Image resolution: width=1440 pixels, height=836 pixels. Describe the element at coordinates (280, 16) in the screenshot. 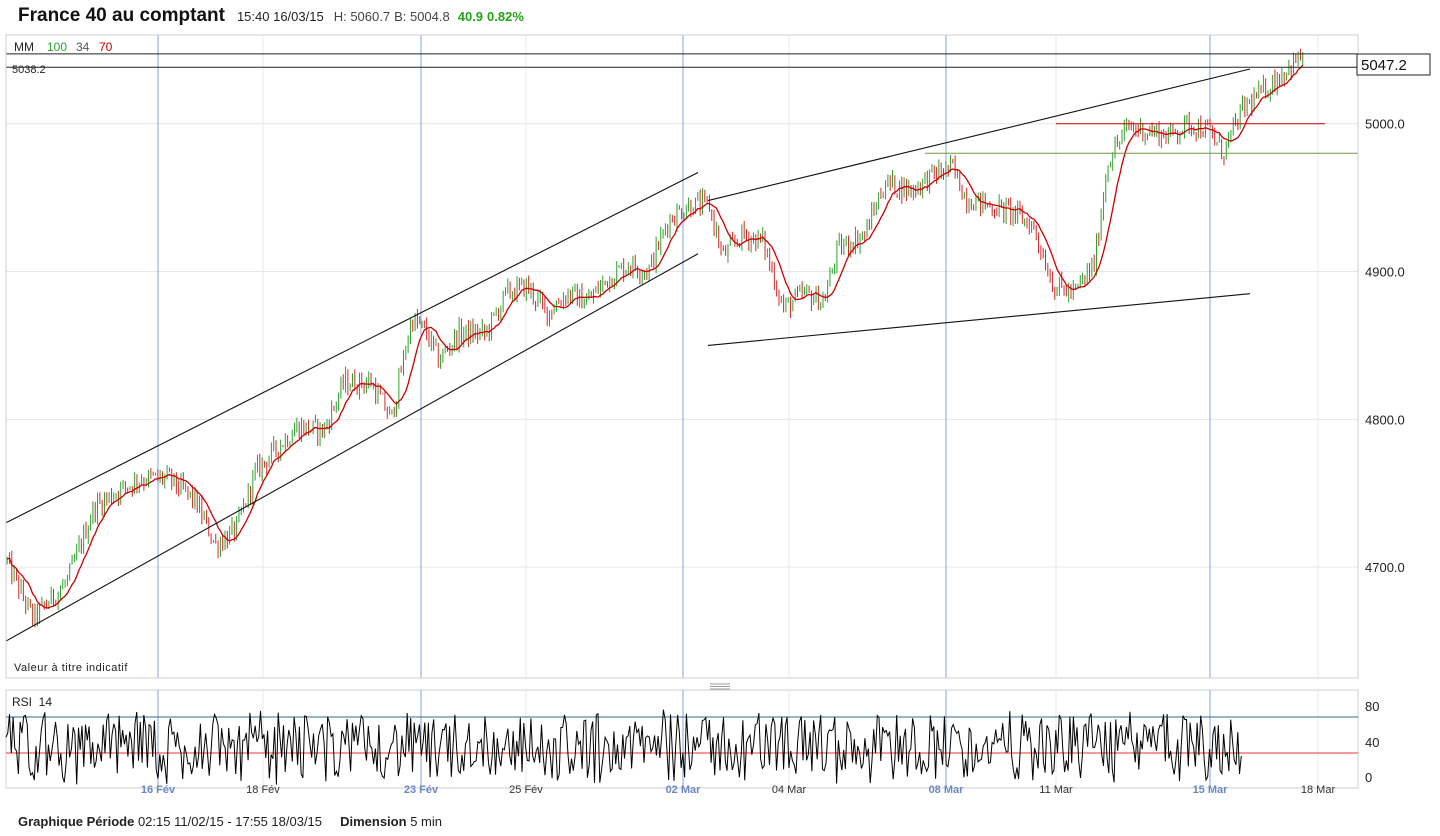

I see `quote-datetime: 15:40 16/03/15` at that location.